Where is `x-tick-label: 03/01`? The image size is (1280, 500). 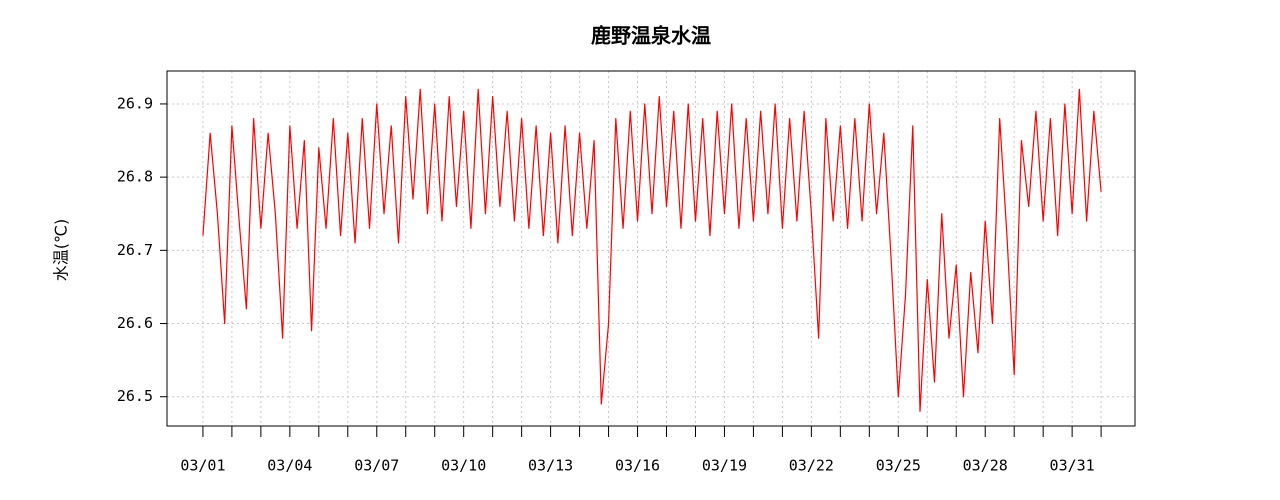 x-tick-label: 03/01 is located at coordinates (202, 466).